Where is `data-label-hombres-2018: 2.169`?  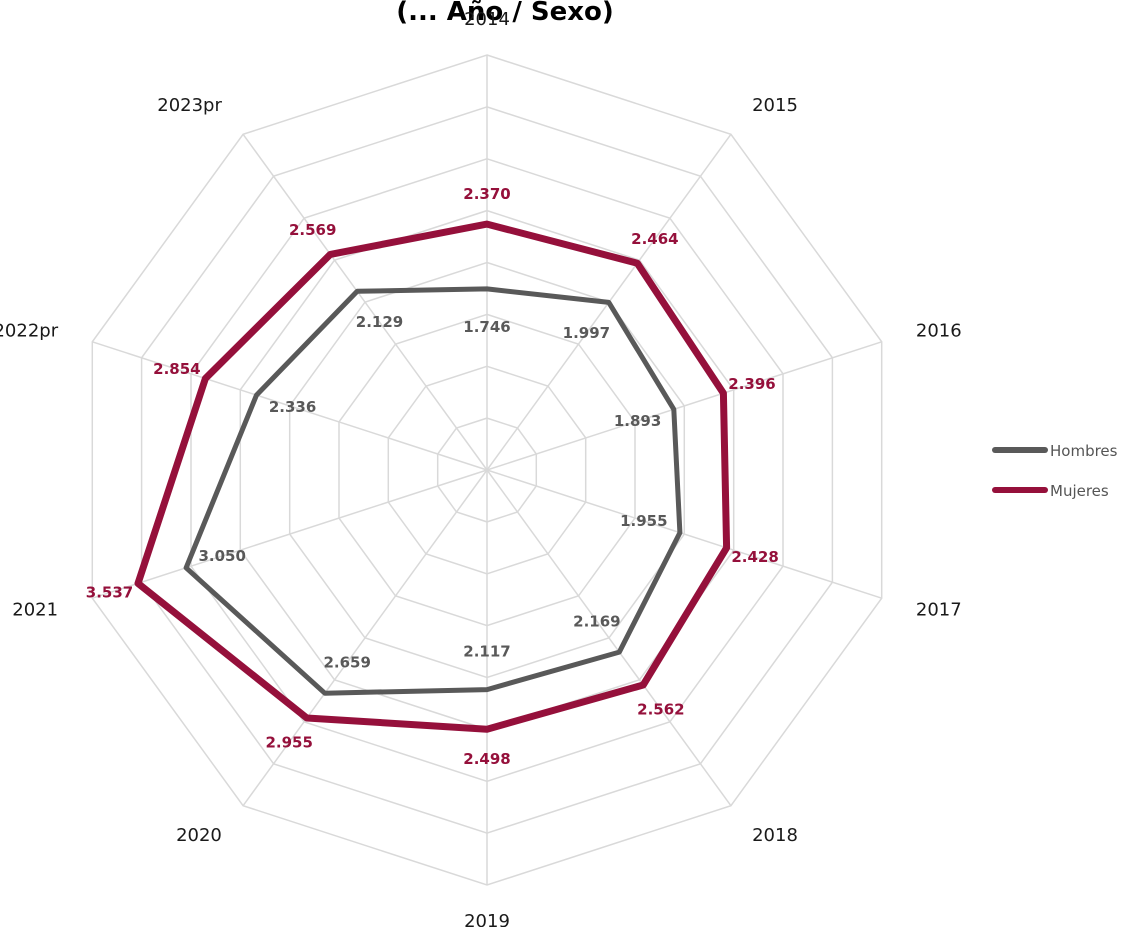 data-label-hombres-2018: 2.169 is located at coordinates (596, 621).